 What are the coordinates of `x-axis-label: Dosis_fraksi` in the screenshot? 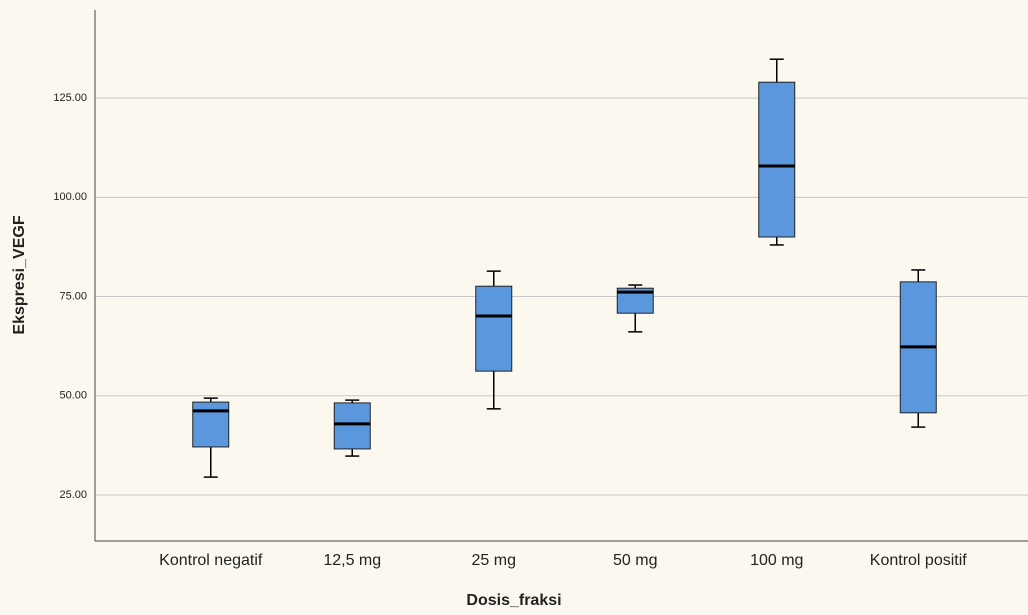 It's located at (513, 600).